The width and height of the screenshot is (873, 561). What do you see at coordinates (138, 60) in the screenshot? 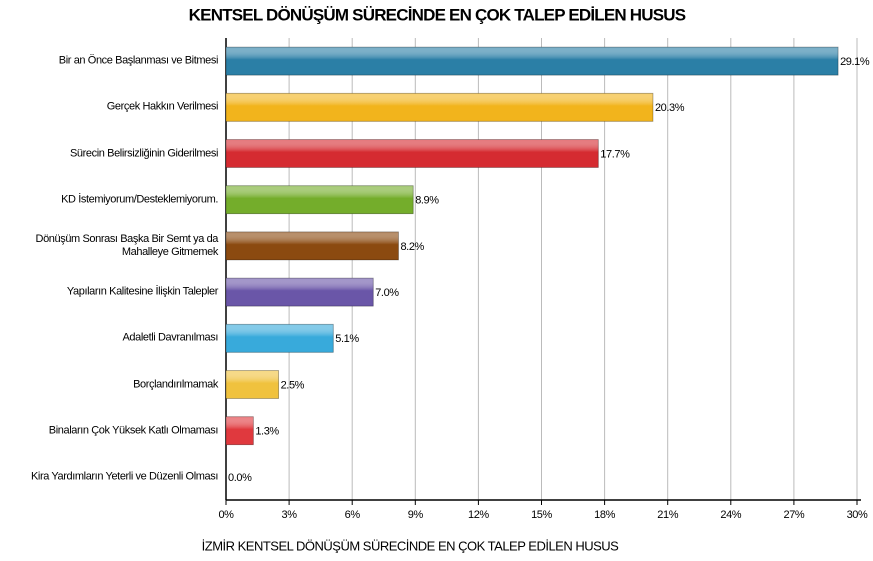
I see `y-tick-label: Bir an Önce Başlanması ve Bitmesi` at bounding box center [138, 60].